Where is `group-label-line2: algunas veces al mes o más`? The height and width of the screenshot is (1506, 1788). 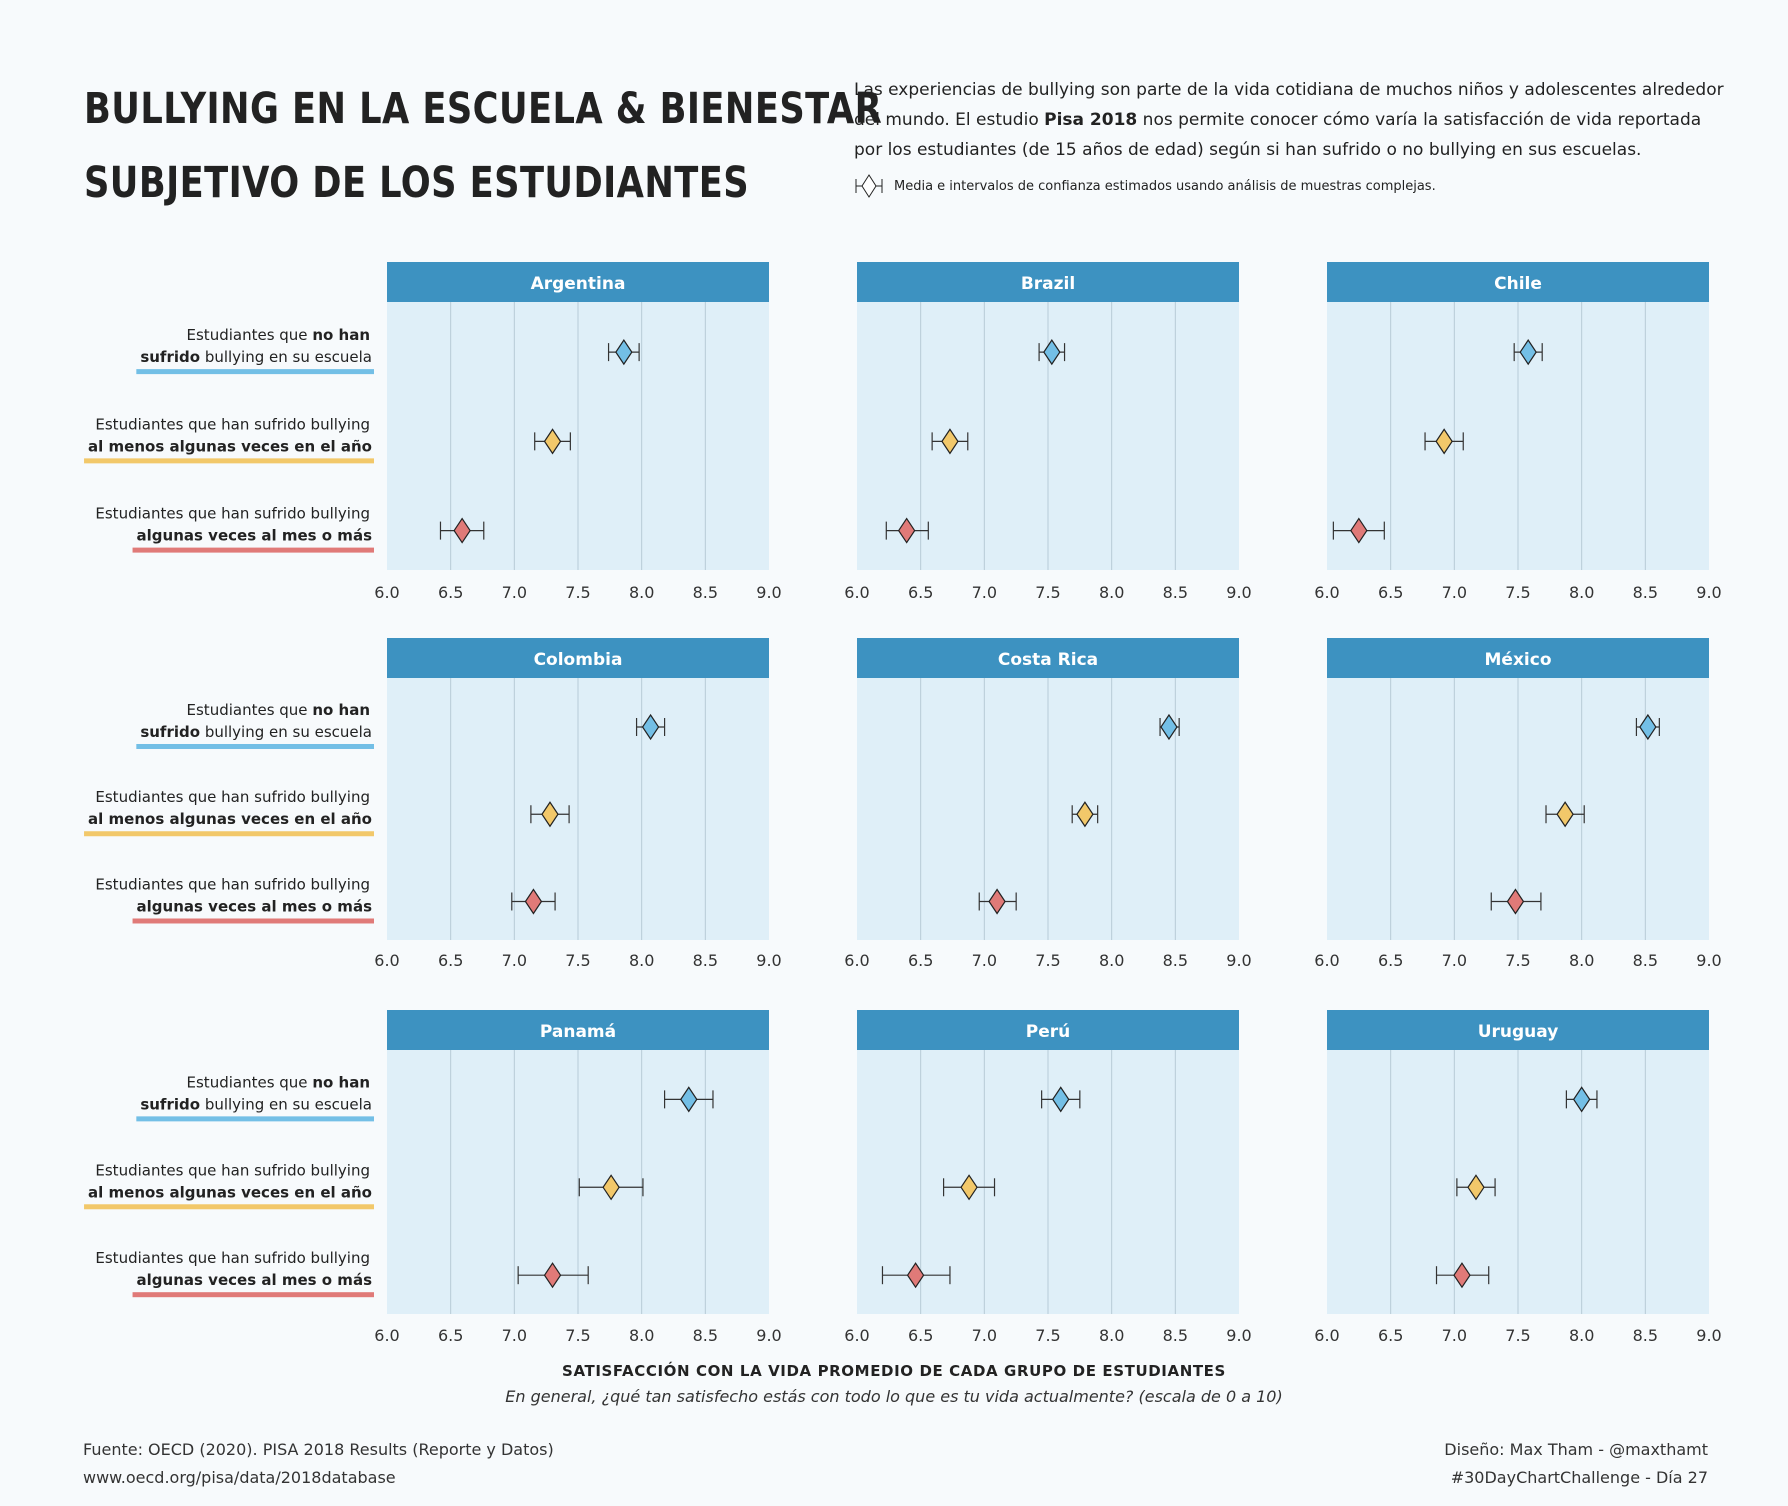
group-label-line2: algunas veces al mes o más is located at coordinates (255, 1280).